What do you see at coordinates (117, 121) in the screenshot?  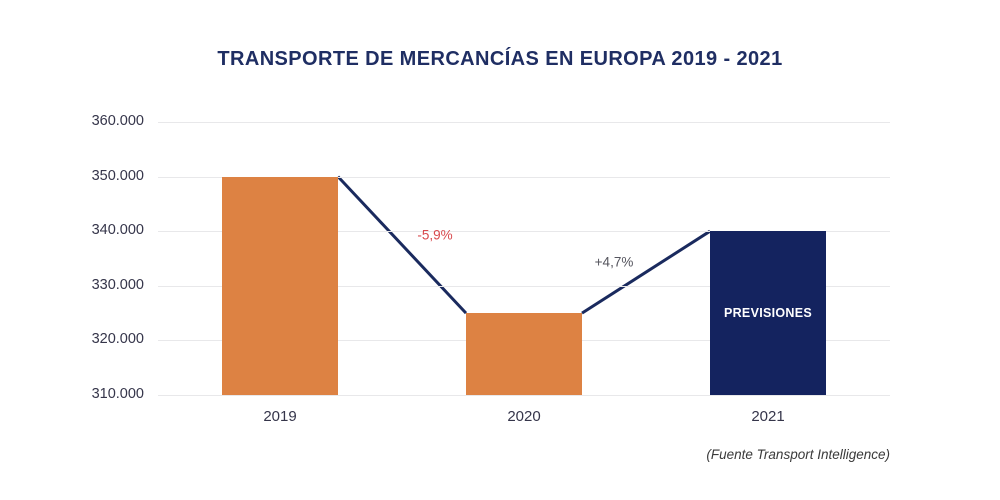 I see `y-axis-tick-label: 360.000` at bounding box center [117, 121].